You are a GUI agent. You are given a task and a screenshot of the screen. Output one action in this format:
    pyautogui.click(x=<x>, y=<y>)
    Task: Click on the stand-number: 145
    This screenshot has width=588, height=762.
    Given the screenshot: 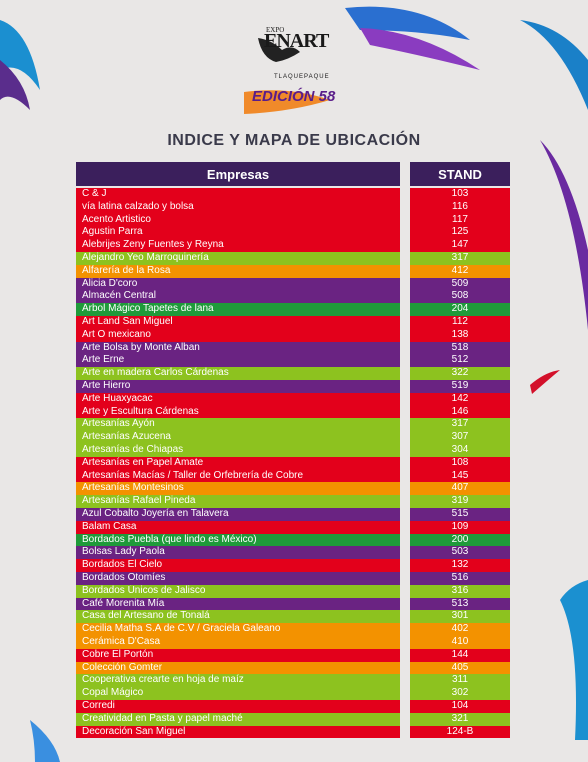 What is the action you would take?
    pyautogui.click(x=460, y=476)
    